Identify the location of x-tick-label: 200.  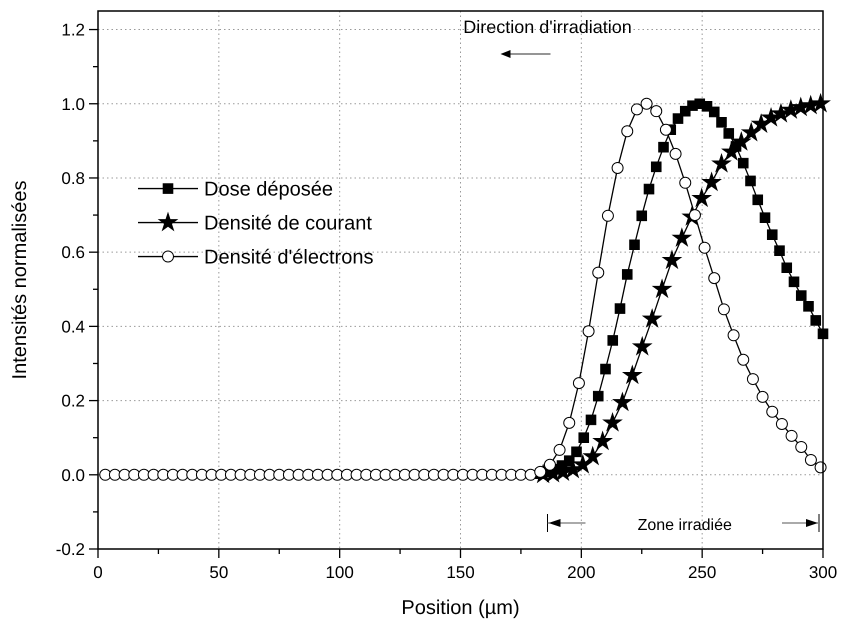
(581, 572).